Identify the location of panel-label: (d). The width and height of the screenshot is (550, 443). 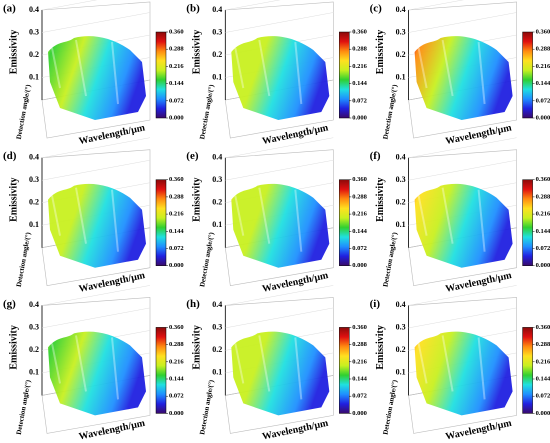
(10, 156).